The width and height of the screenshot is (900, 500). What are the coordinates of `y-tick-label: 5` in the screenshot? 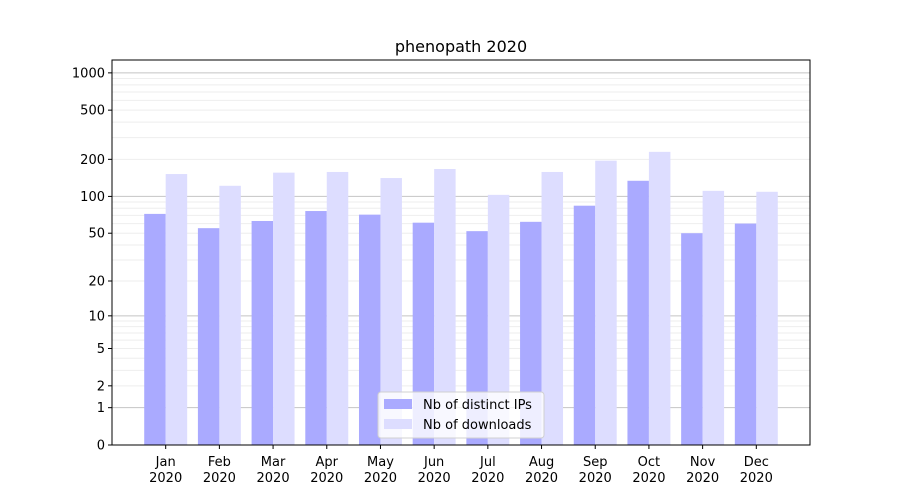 It's located at (101, 349).